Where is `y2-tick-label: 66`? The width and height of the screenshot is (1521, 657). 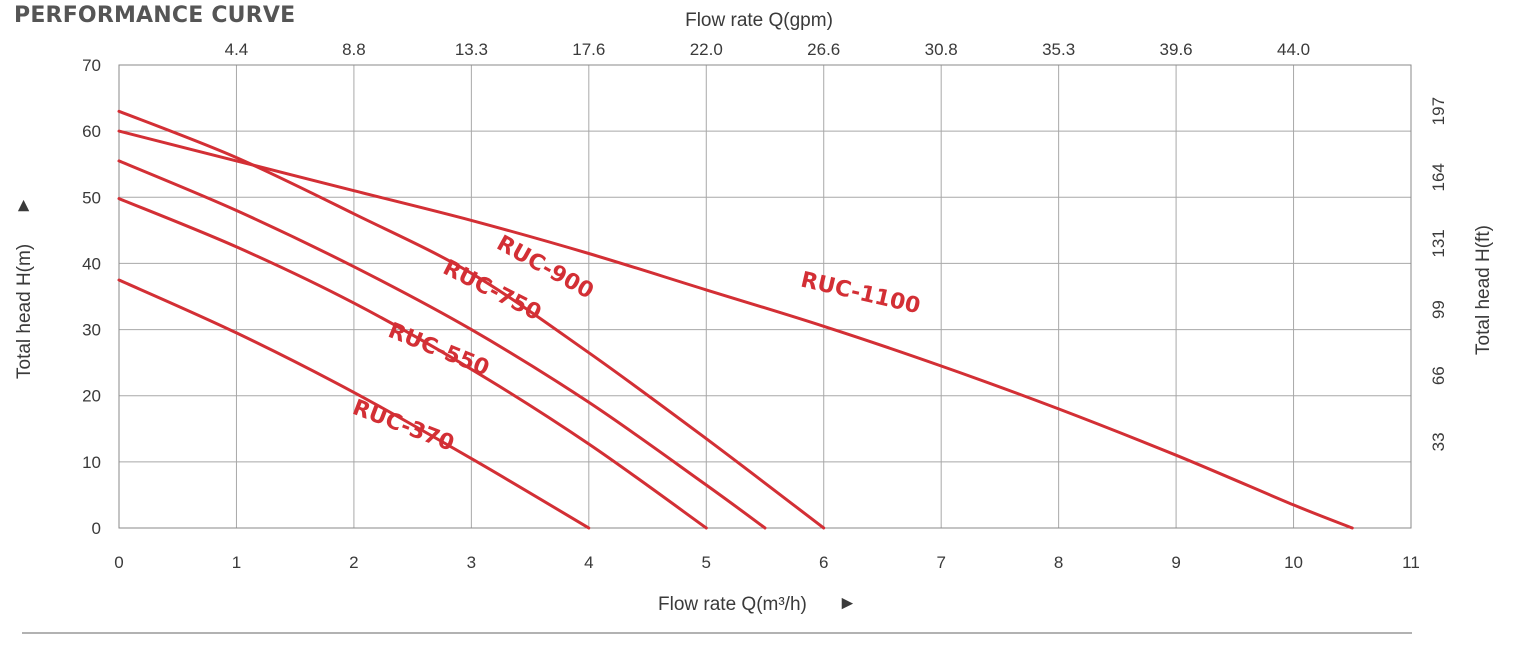
y2-tick-label: 66 is located at coordinates (1438, 375).